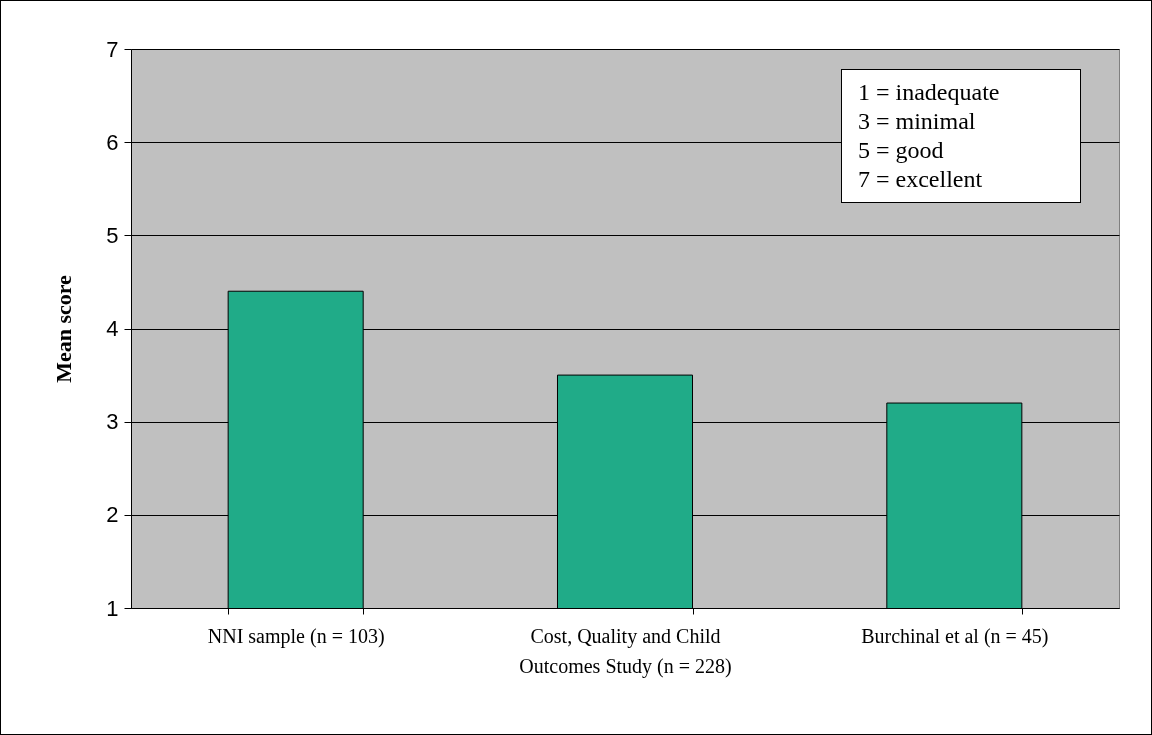  I want to click on y-tick-label: 3, so click(112, 422).